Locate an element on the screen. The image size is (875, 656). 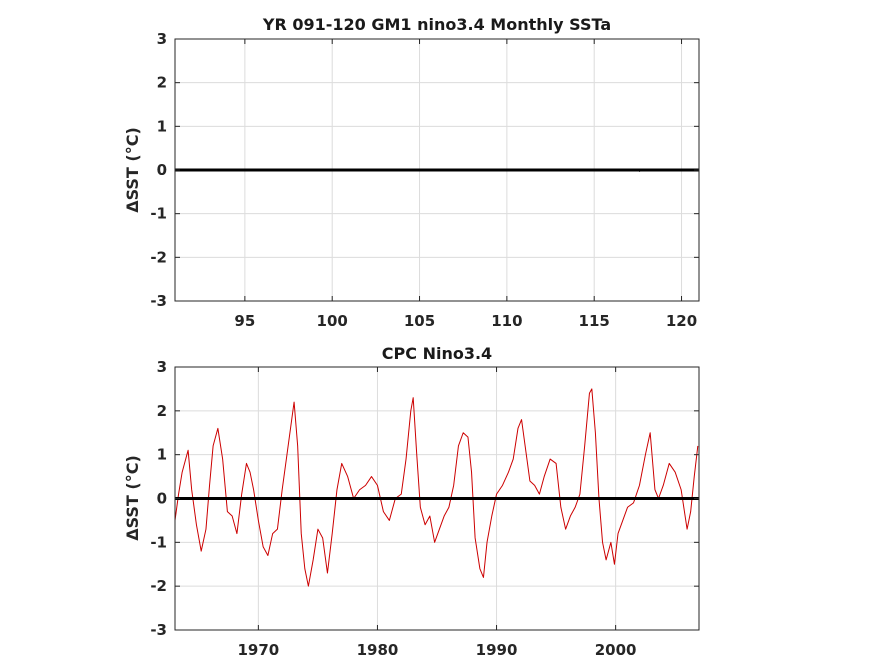
x-tick-label: 105 is located at coordinates (419, 321).